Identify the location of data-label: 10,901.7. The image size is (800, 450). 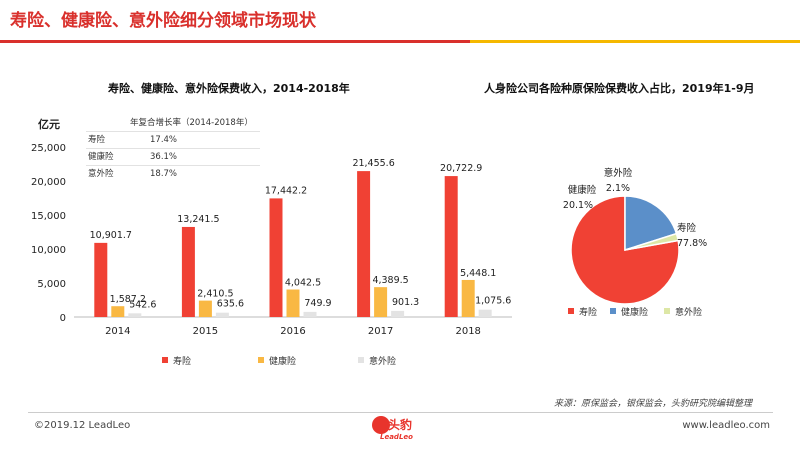
(111, 235).